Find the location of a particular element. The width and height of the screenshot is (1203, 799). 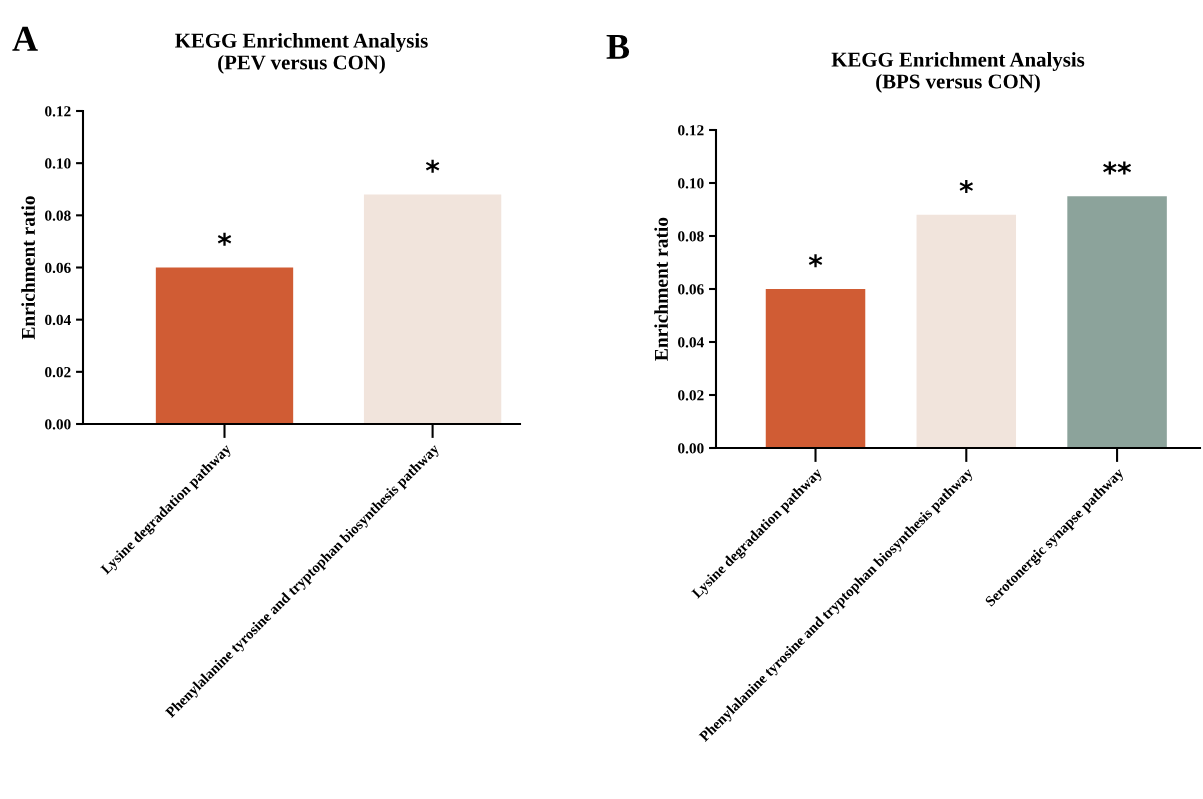

text: A is located at coordinates (25, 38).